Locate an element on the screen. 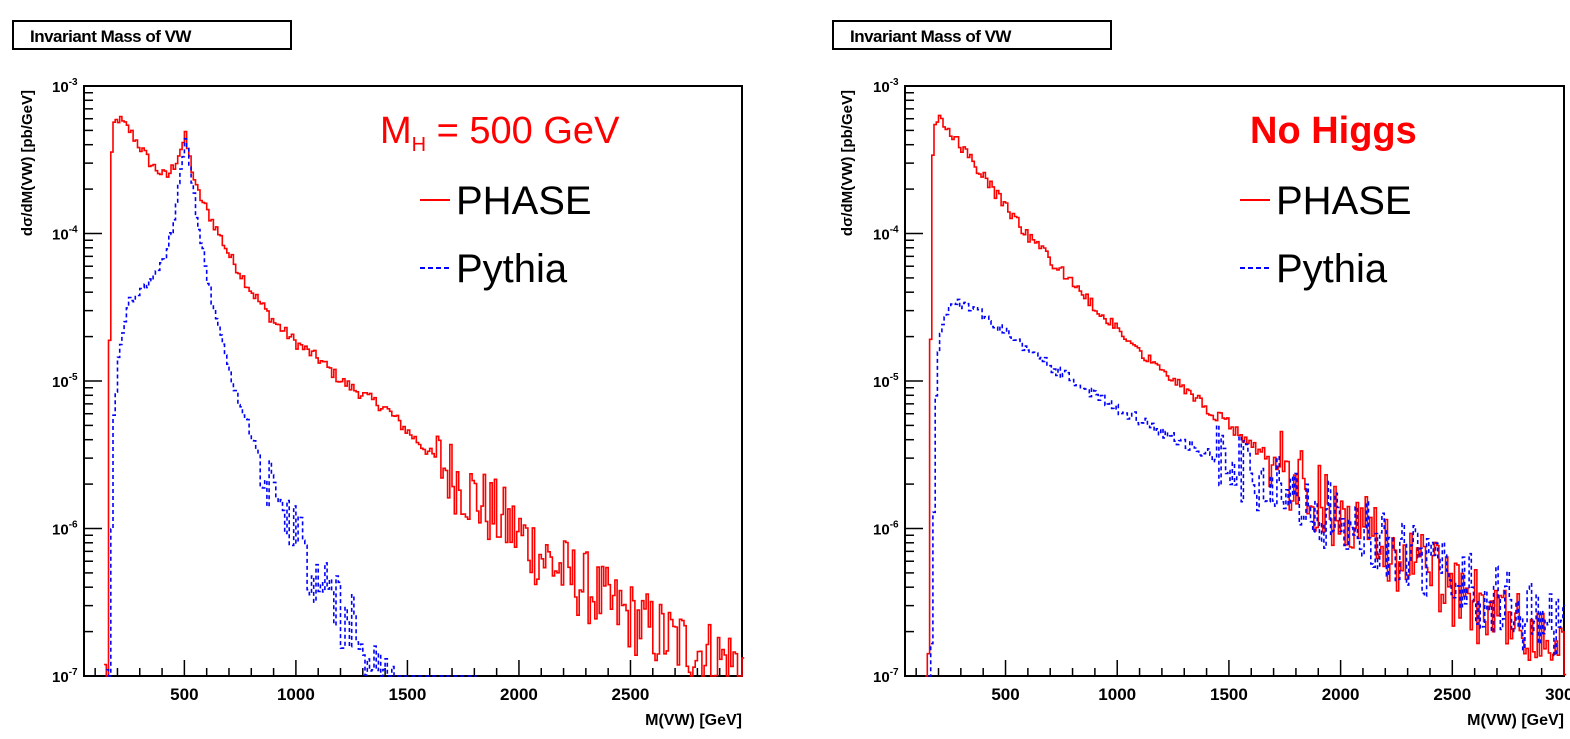 The width and height of the screenshot is (1570, 739). higgs-annotation-rest: = 500 GeV is located at coordinates (523, 131).